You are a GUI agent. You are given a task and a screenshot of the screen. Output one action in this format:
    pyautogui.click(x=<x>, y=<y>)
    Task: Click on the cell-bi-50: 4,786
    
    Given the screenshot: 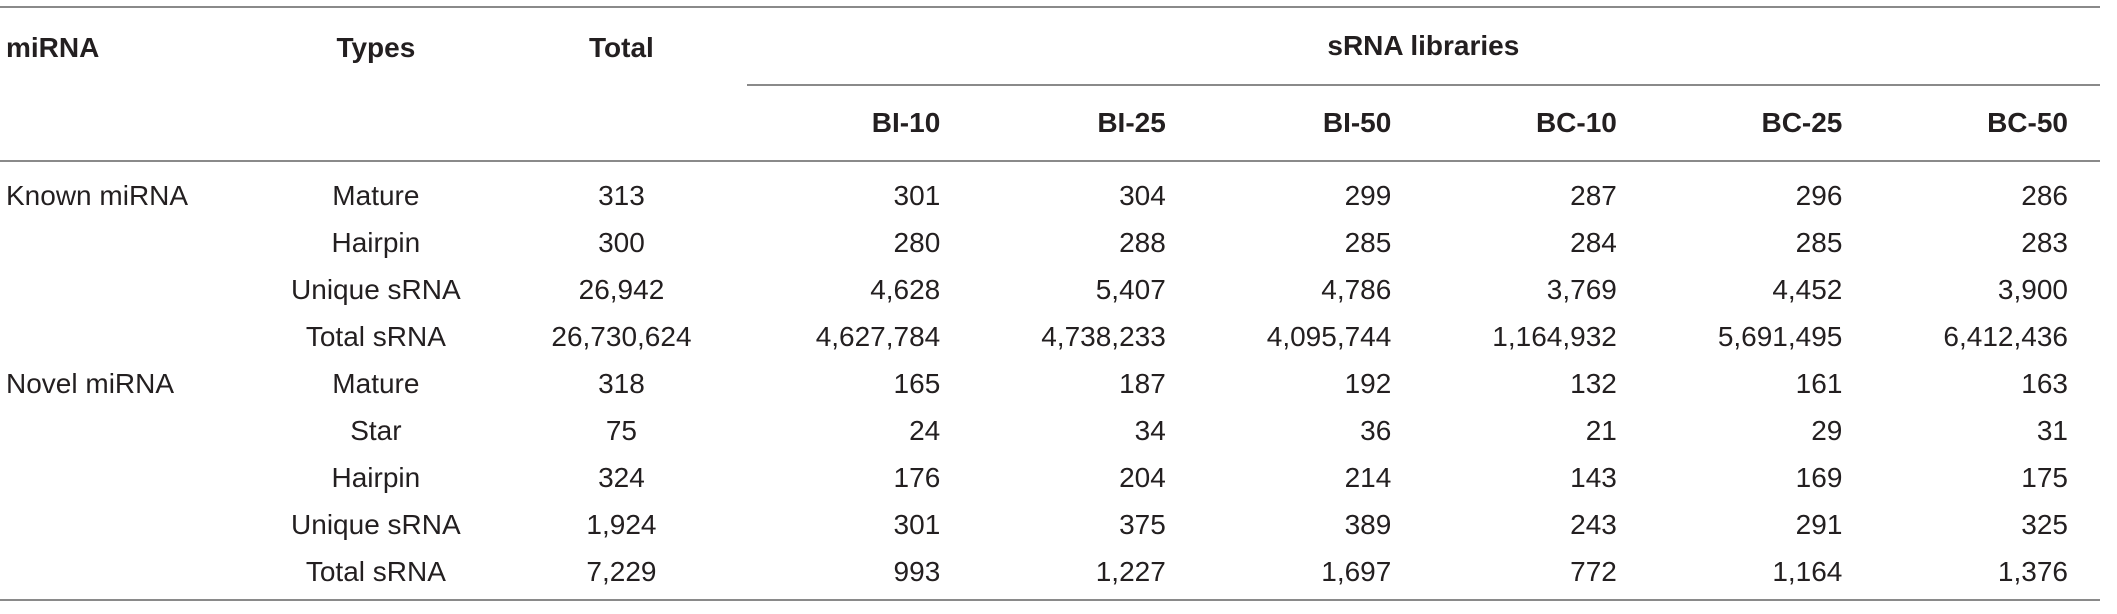 What is the action you would take?
    pyautogui.click(x=1356, y=289)
    